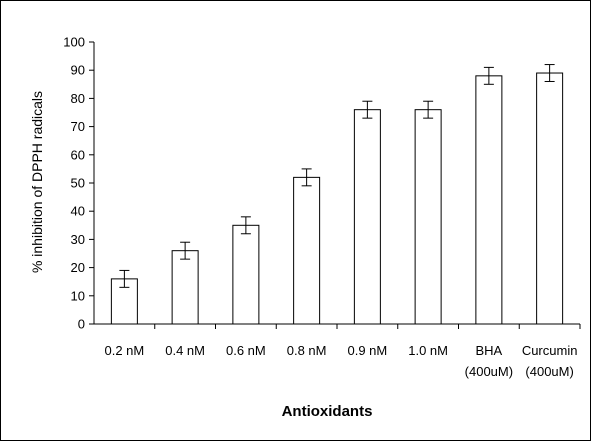  Describe the element at coordinates (74, 42) in the screenshot. I see `y-tick-label: 100` at that location.